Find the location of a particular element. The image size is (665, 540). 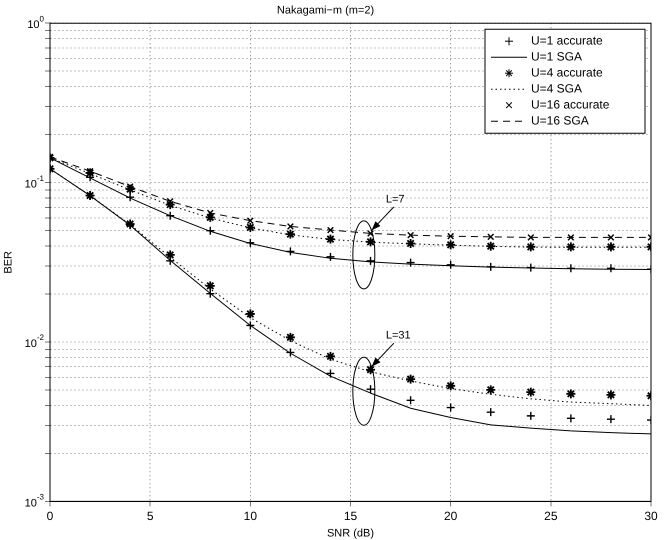

y-axis-title: BER is located at coordinates (8, 262).